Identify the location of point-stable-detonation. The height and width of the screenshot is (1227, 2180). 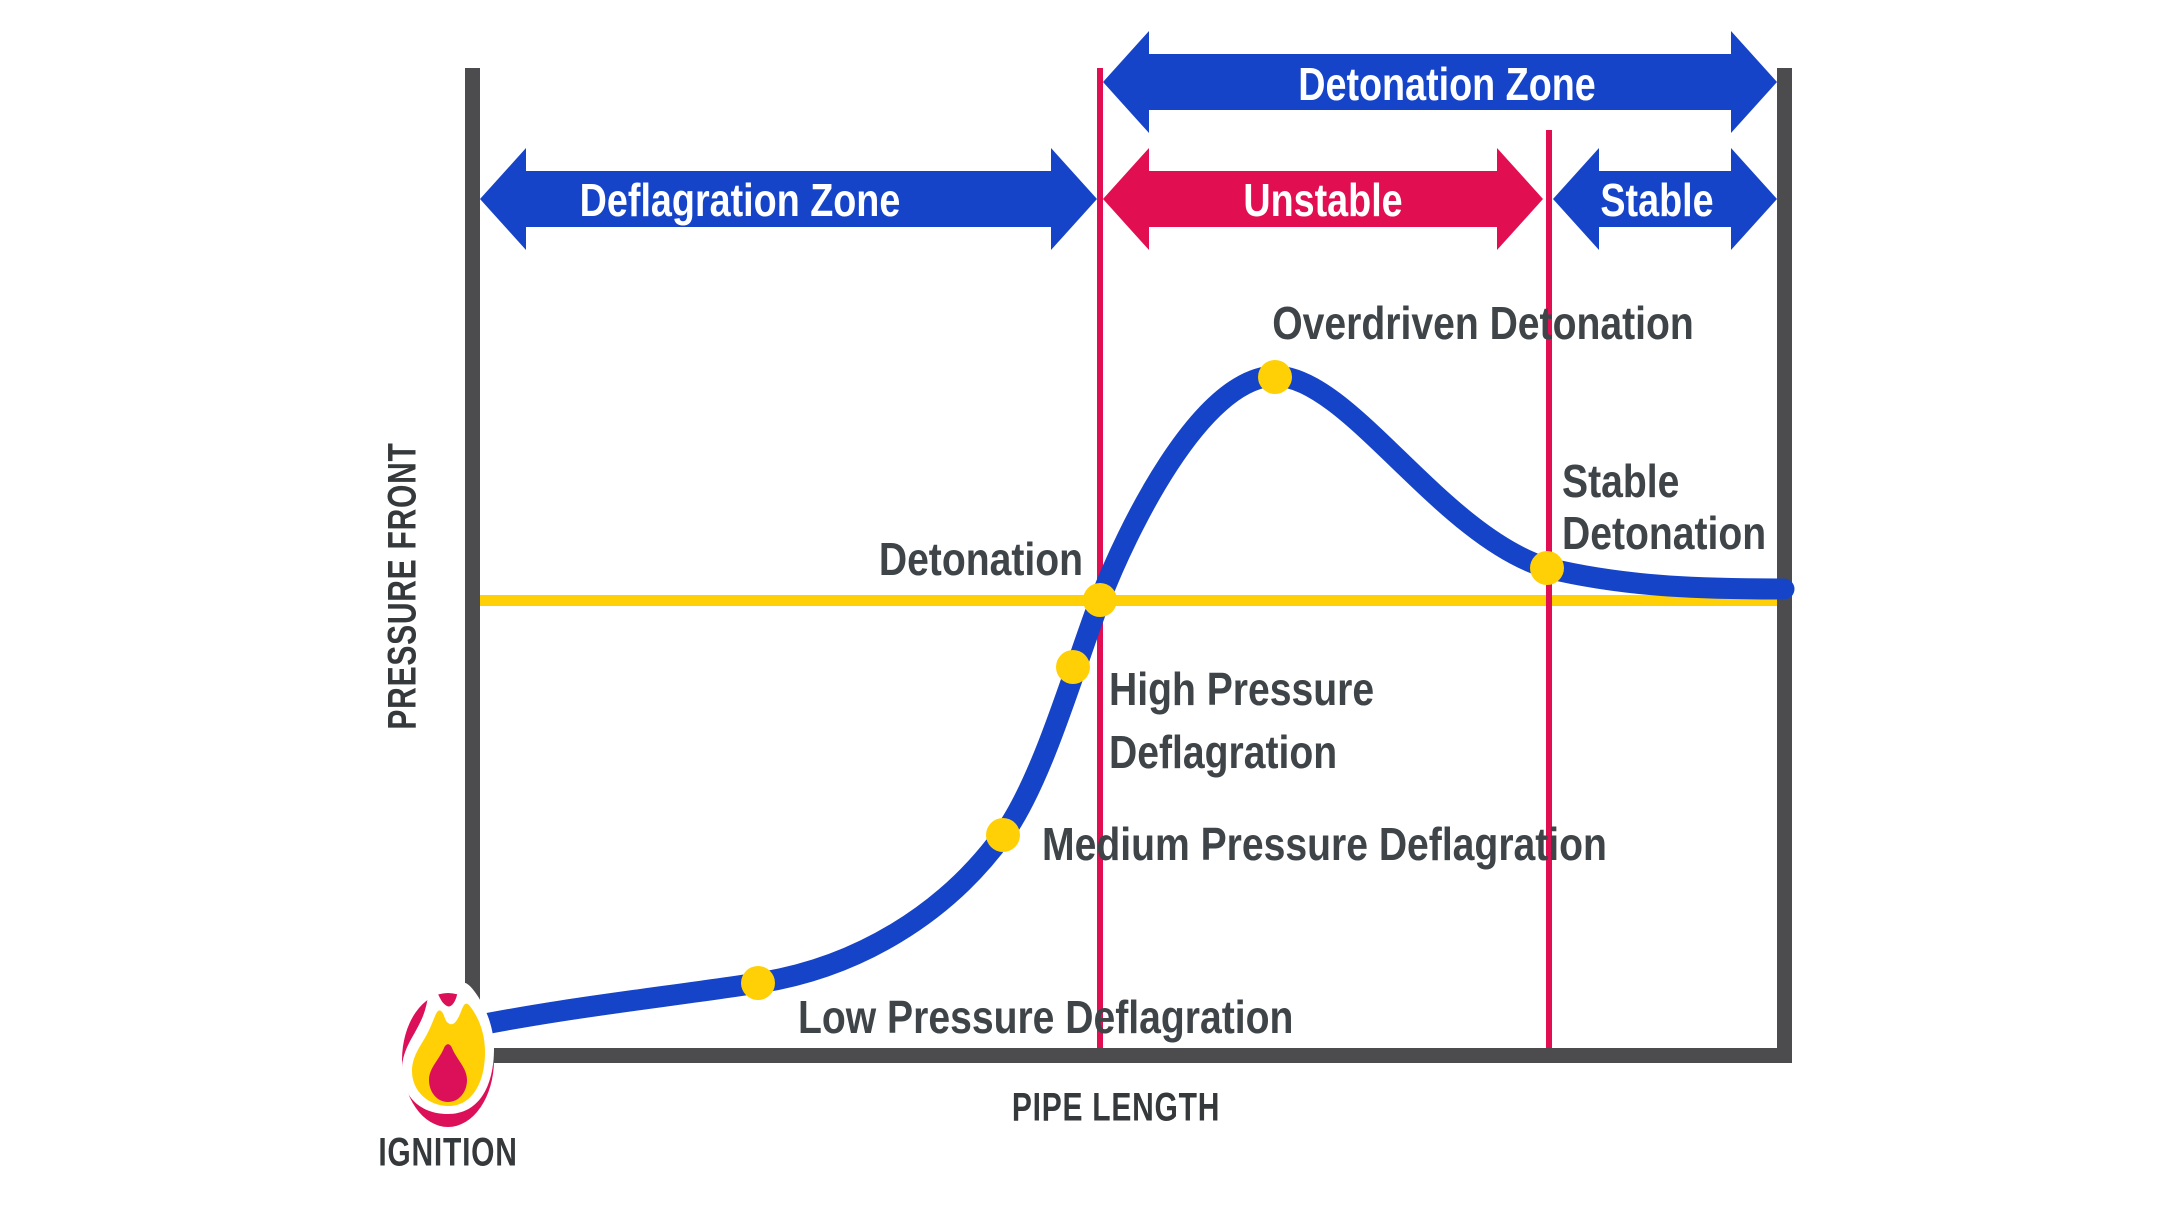
(1547, 568).